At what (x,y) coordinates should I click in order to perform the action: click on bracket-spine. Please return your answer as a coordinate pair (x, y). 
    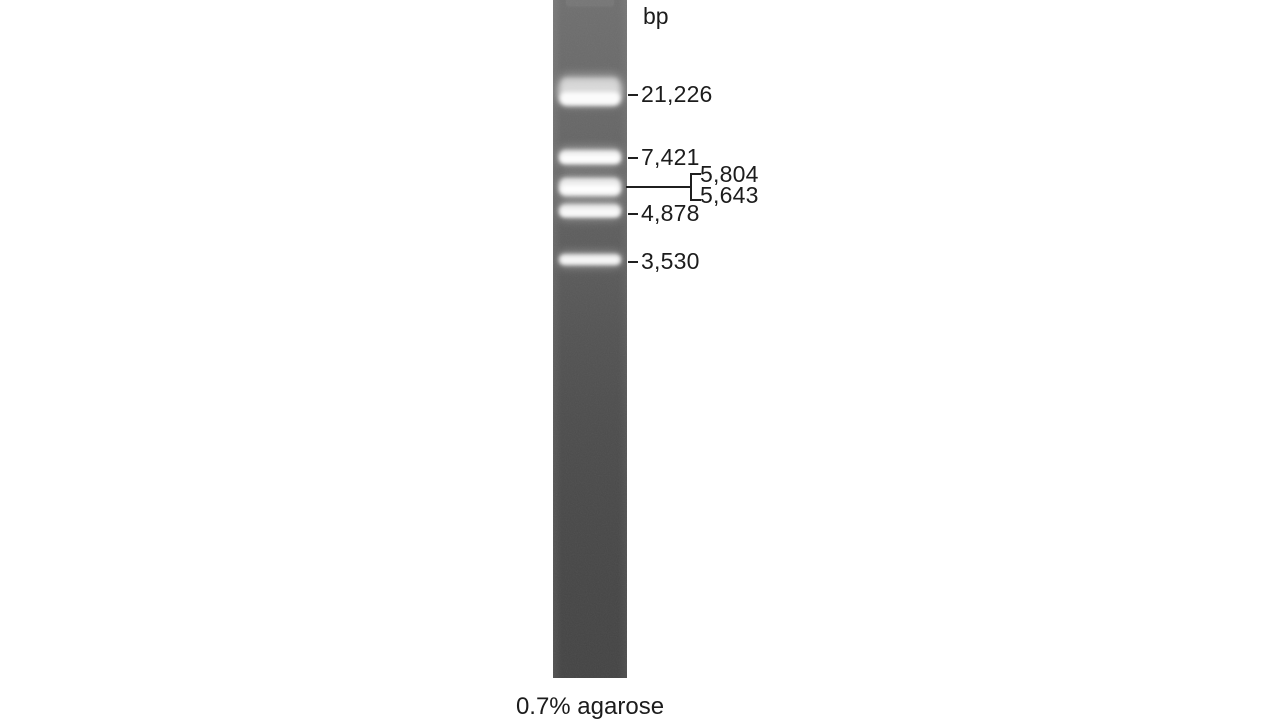
    Looking at the image, I should click on (691, 187).